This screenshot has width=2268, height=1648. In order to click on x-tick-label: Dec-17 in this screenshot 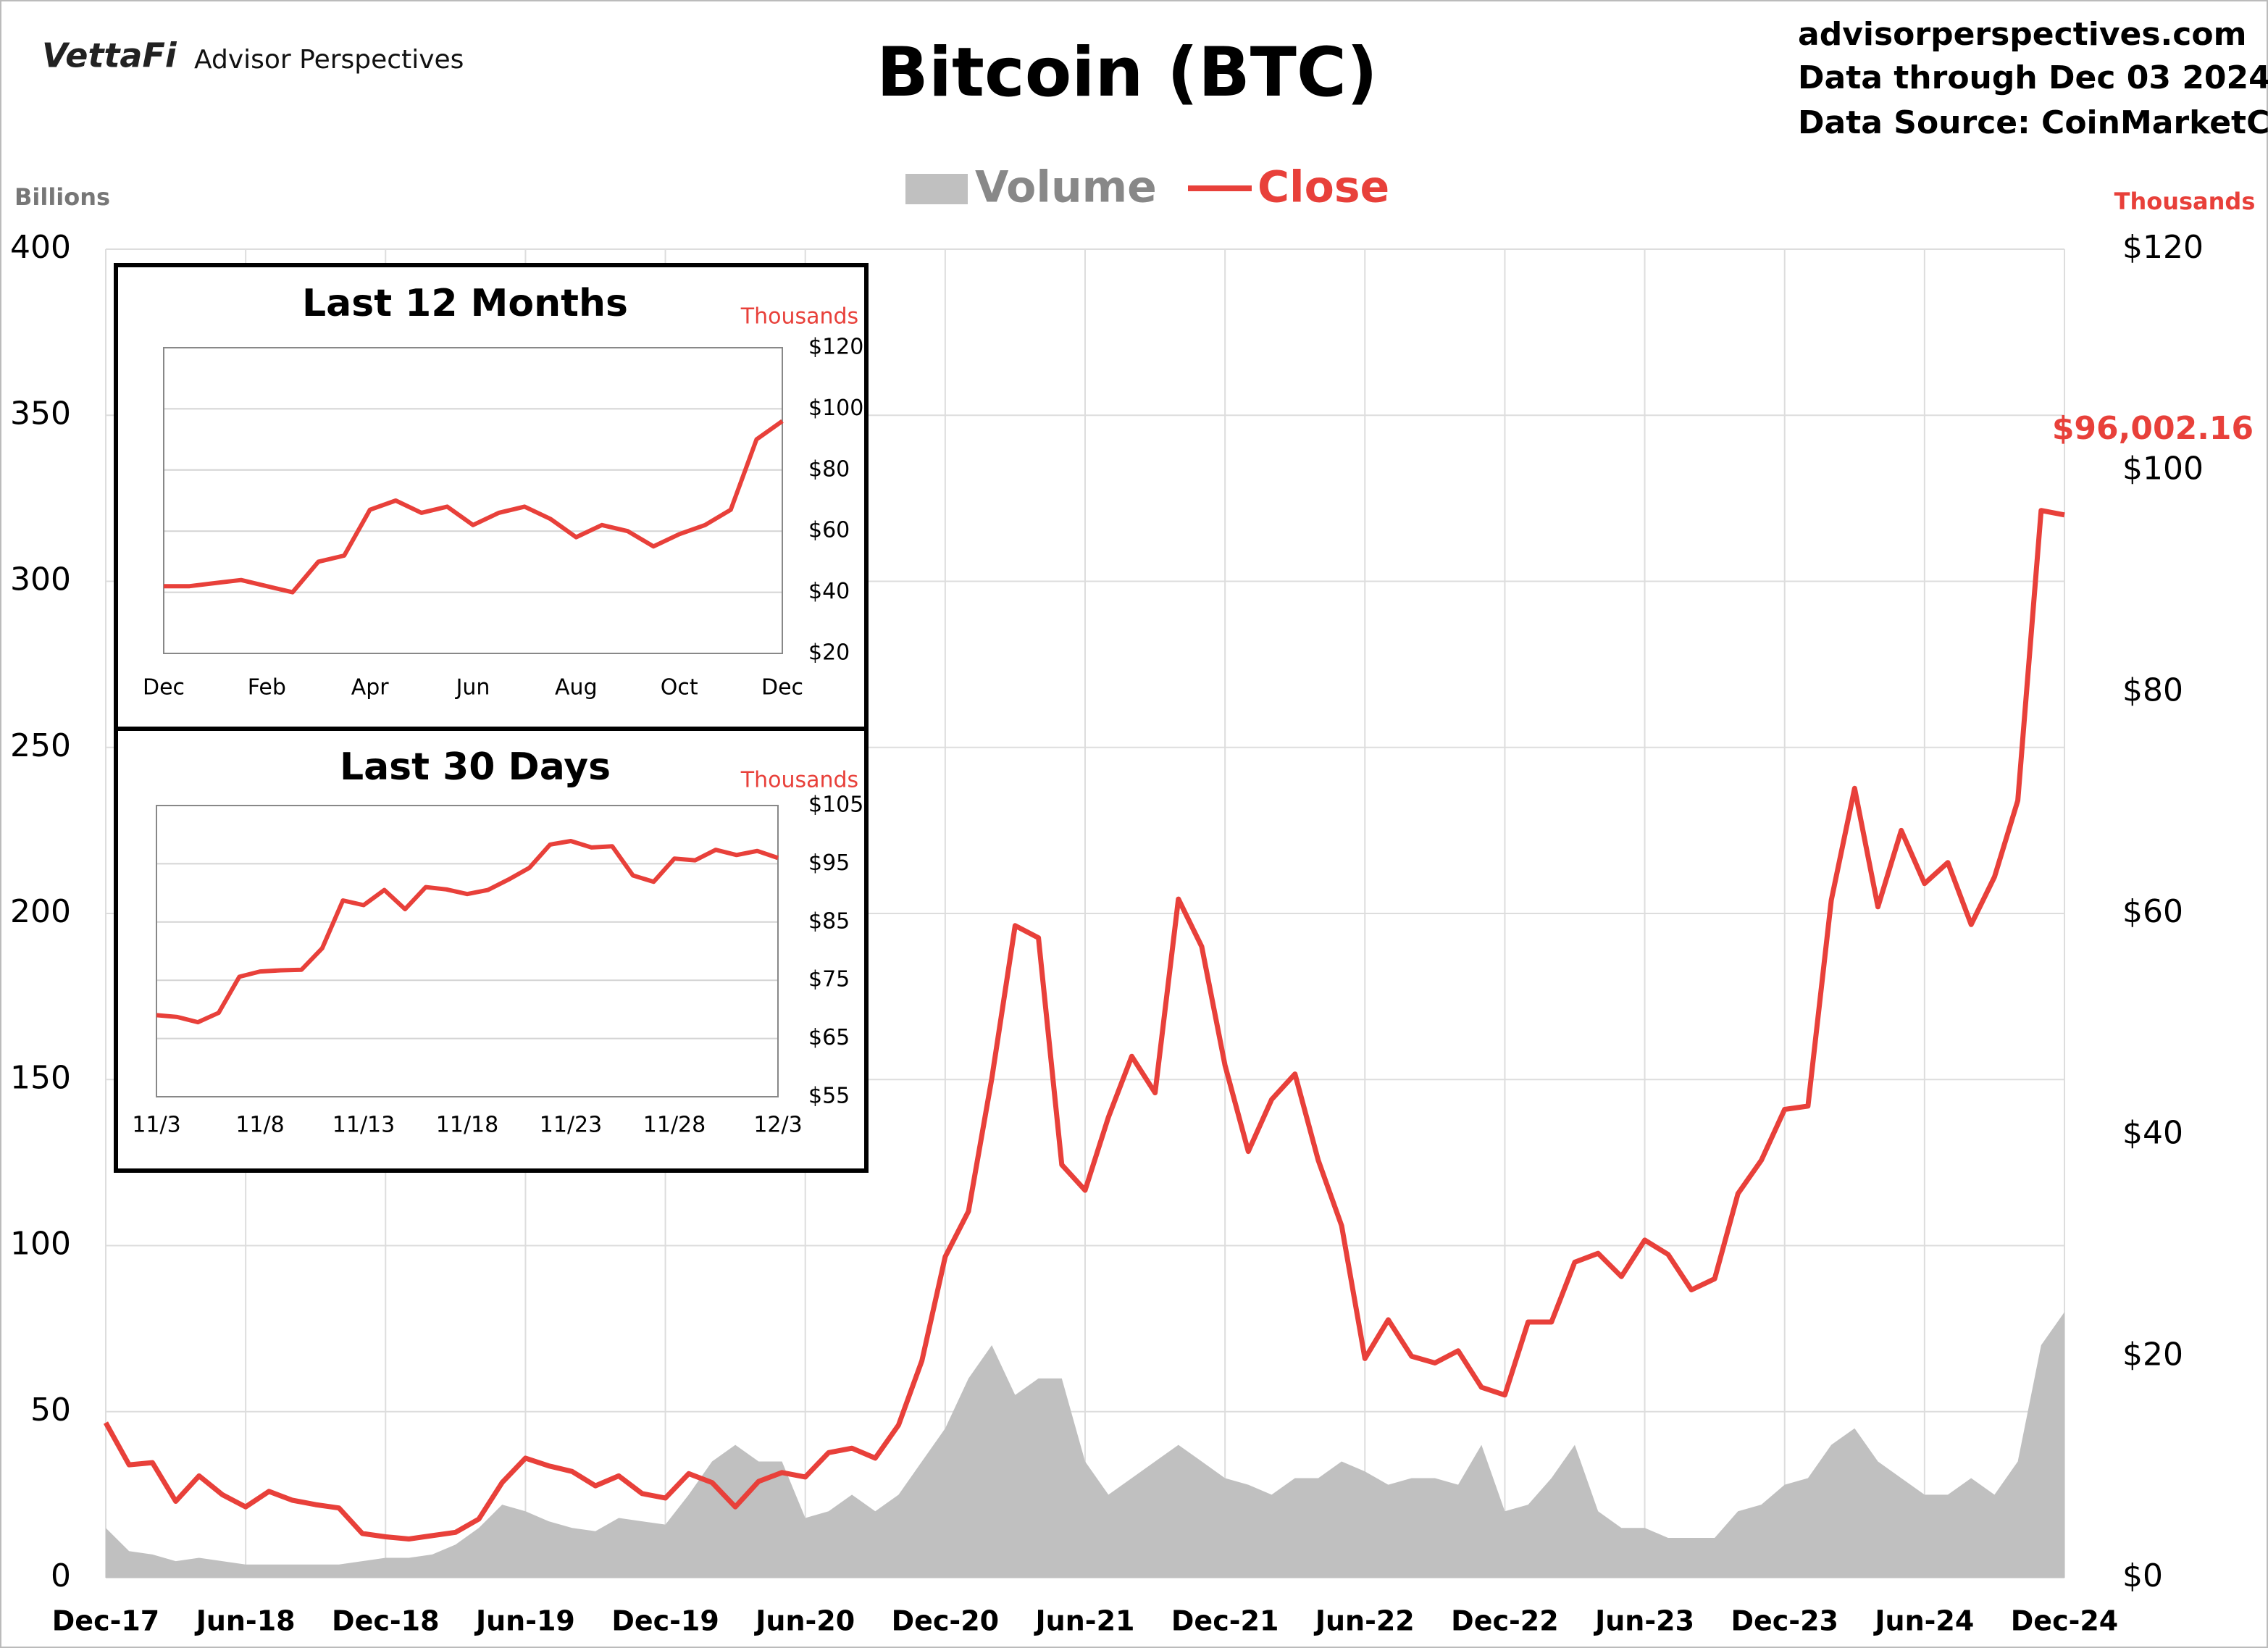, I will do `click(106, 1621)`.